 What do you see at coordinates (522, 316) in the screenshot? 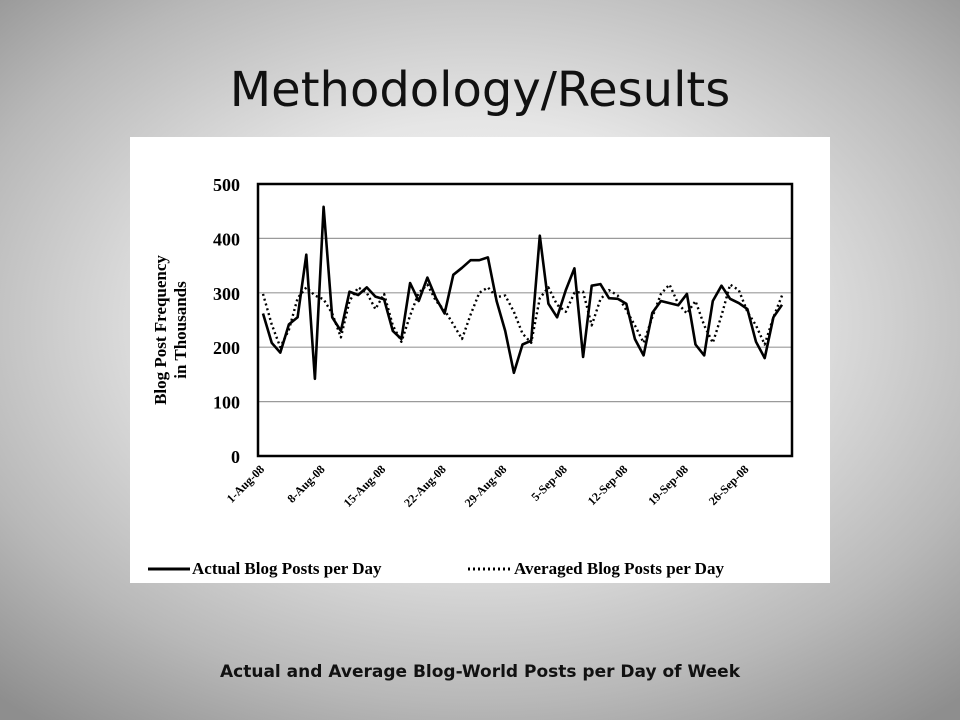
I see `series-line-averaged` at bounding box center [522, 316].